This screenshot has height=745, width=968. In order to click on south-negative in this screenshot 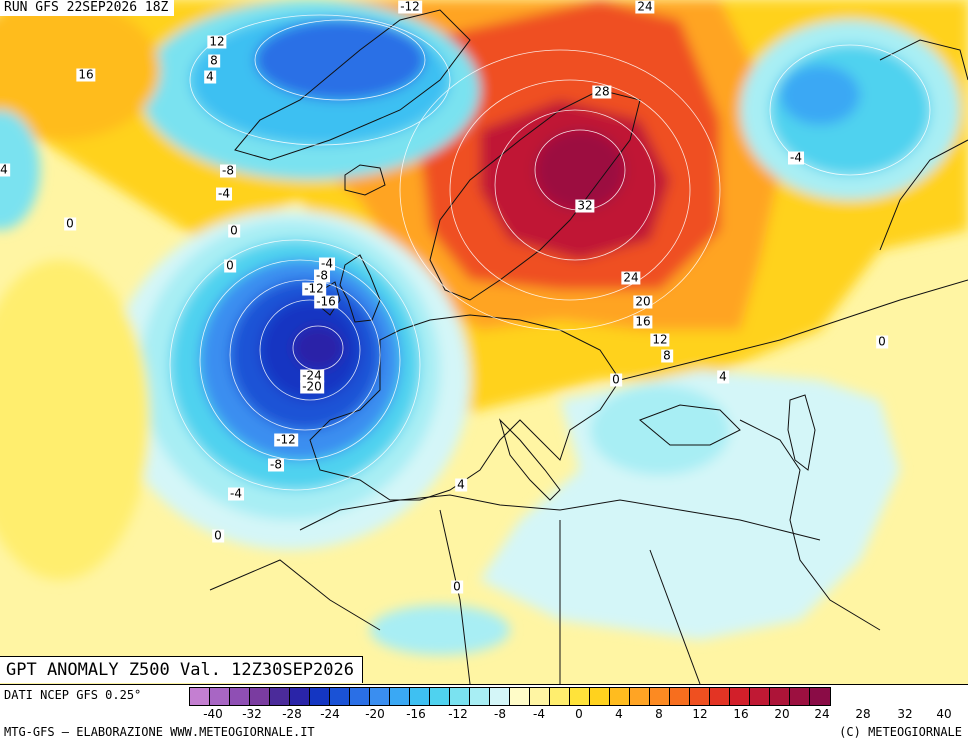, I will do `click(440, 630)`.